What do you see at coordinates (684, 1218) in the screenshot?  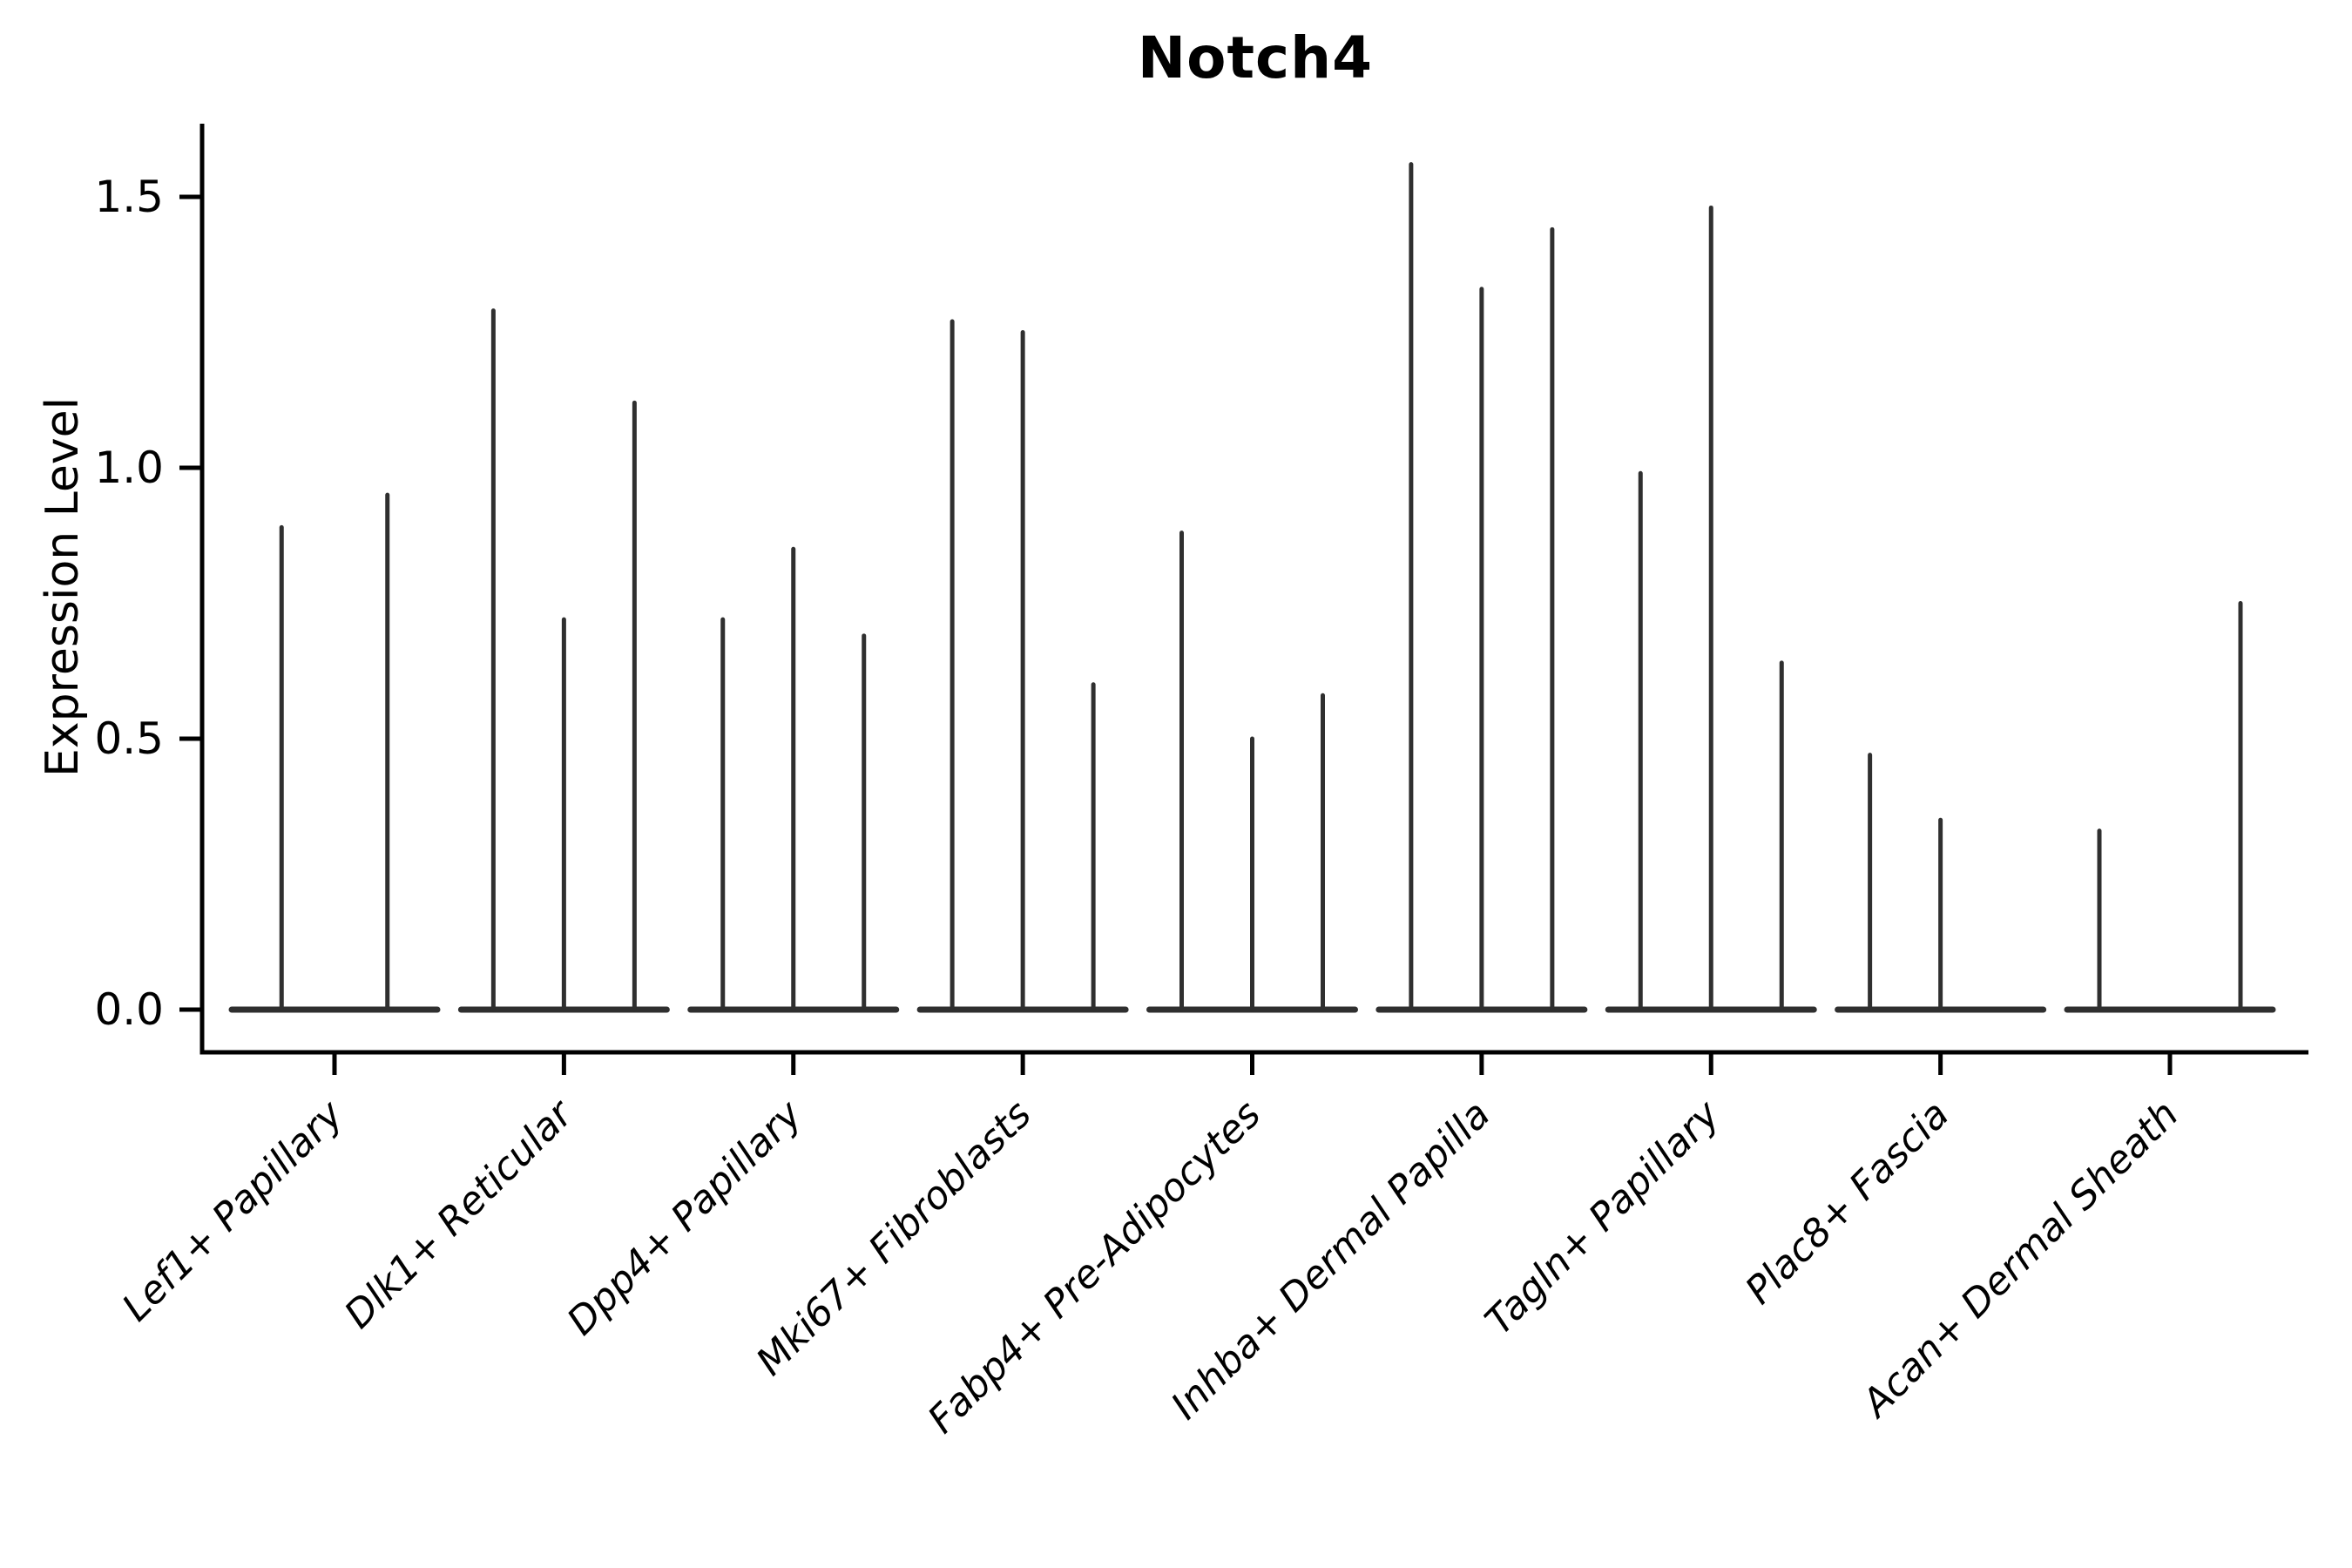 I see `x-tick-label: Dpp4+ Papillary` at bounding box center [684, 1218].